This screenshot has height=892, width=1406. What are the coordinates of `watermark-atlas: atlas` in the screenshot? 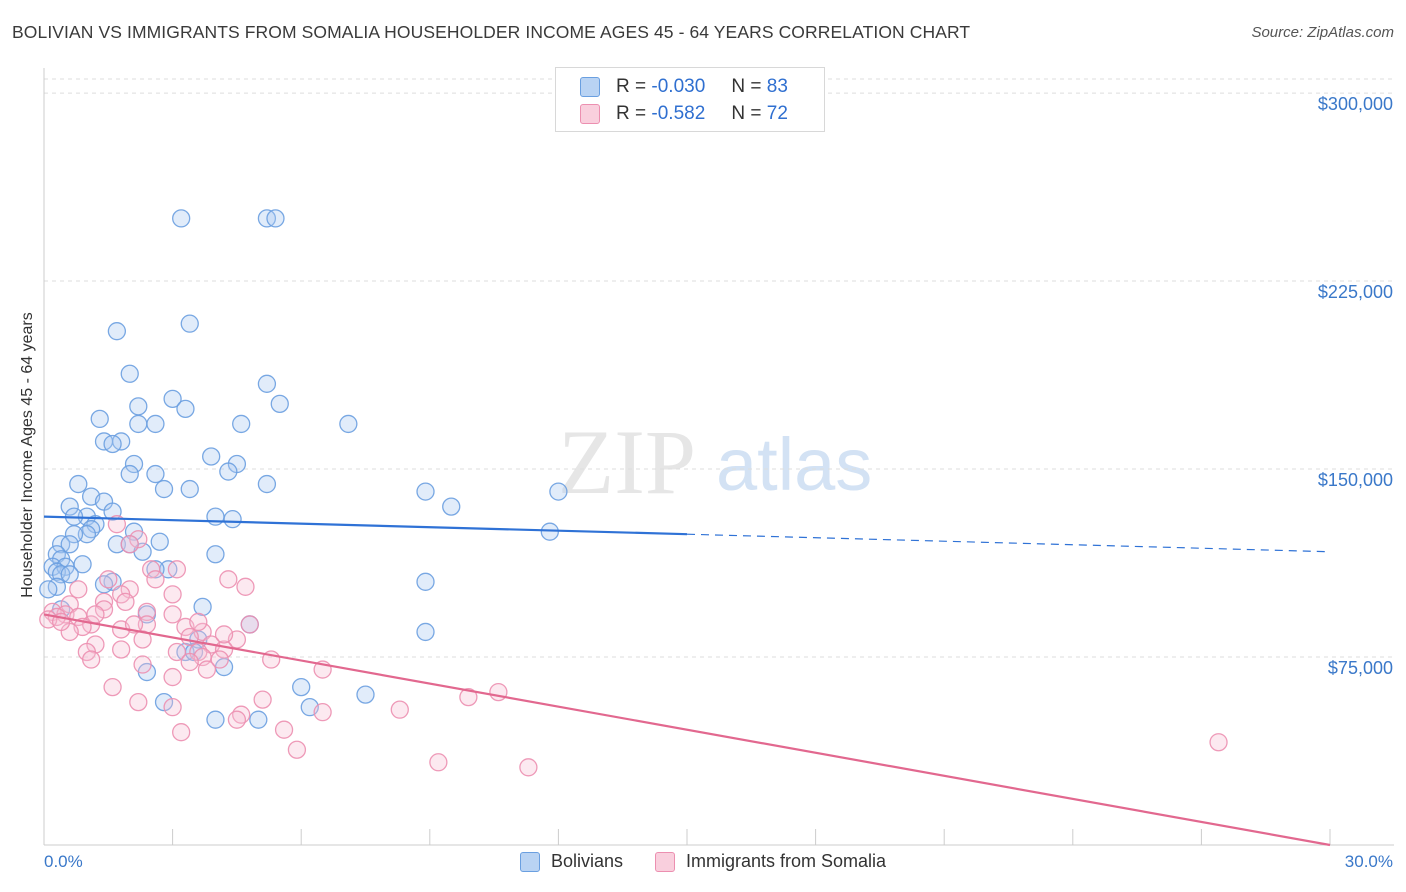 It's located at (794, 464).